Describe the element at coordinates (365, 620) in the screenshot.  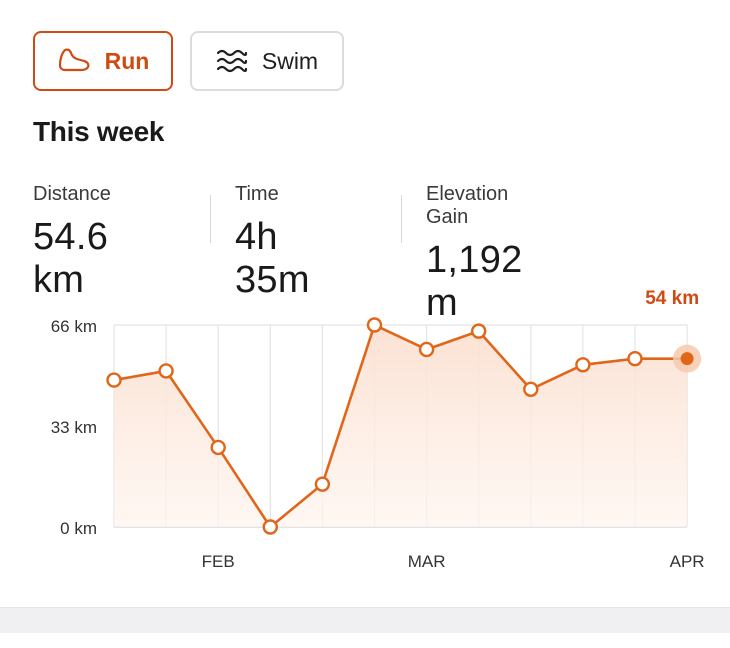
I see `bottom-band` at that location.